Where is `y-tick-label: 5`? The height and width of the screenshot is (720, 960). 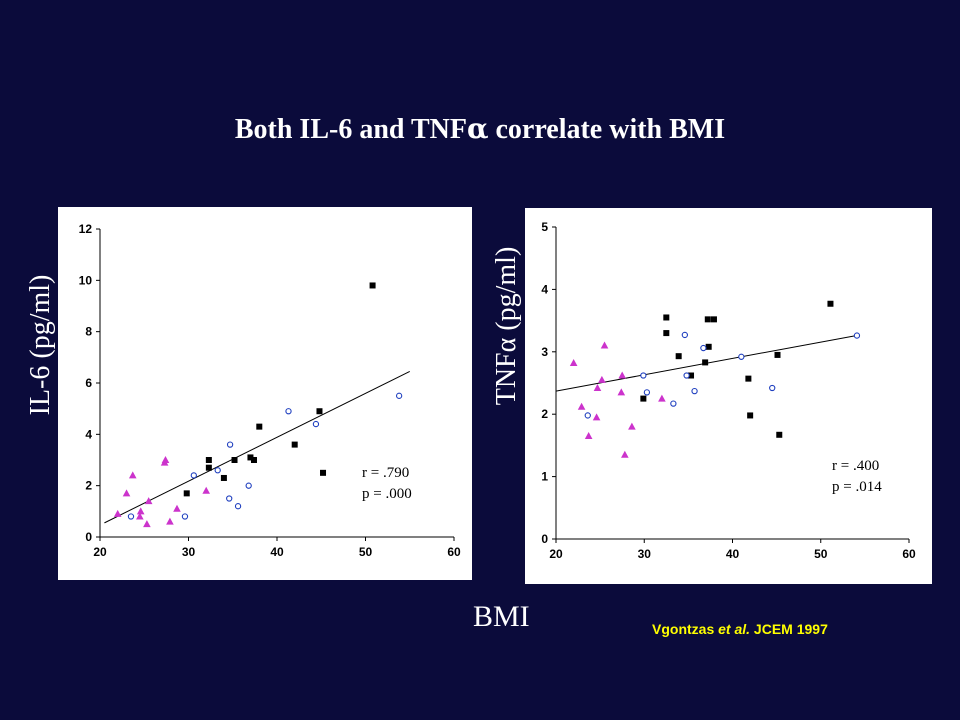 y-tick-label: 5 is located at coordinates (544, 227).